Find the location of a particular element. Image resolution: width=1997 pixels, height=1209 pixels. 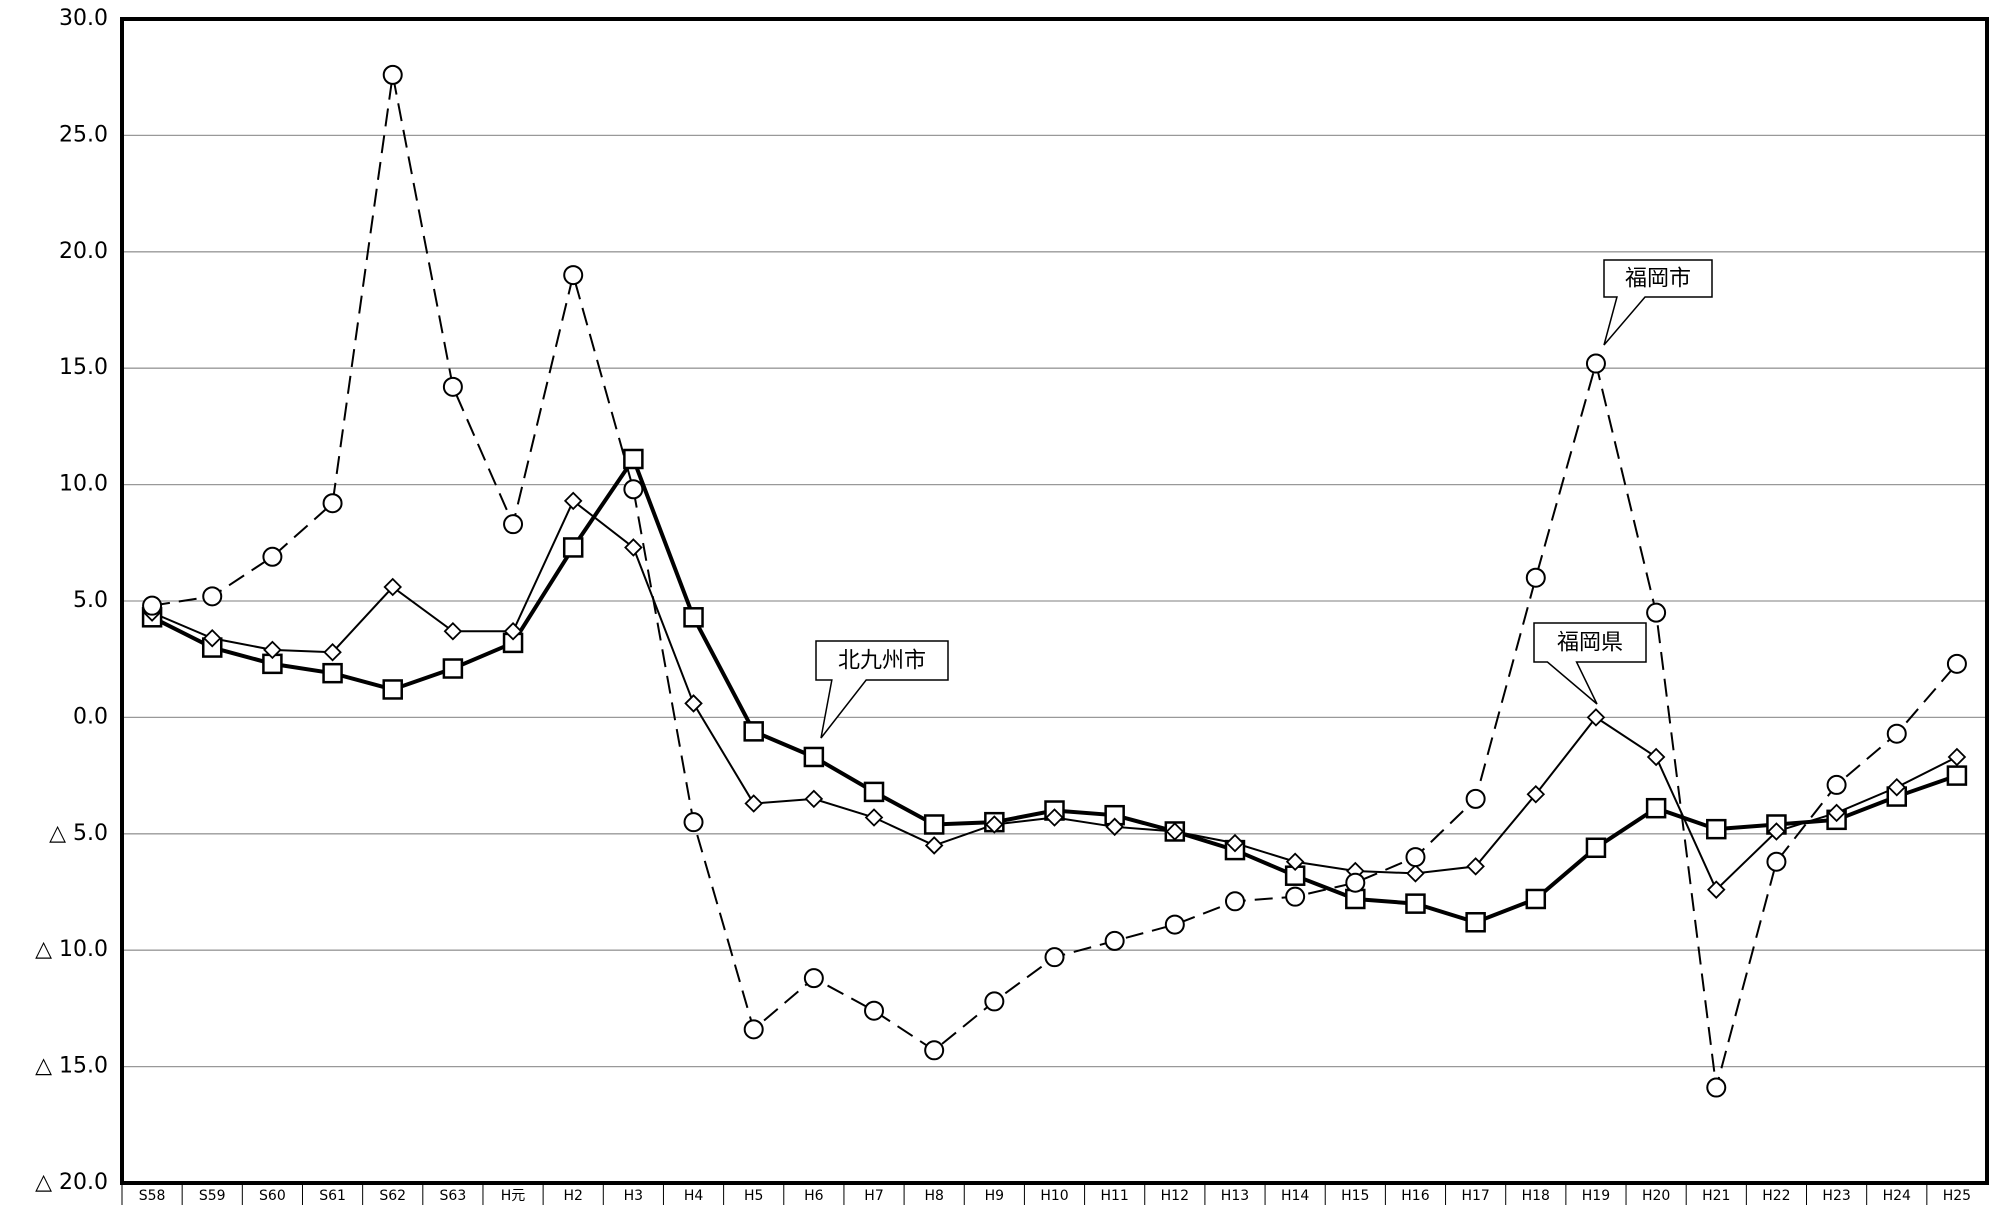

x-tick-label: H21 is located at coordinates (1716, 1196).